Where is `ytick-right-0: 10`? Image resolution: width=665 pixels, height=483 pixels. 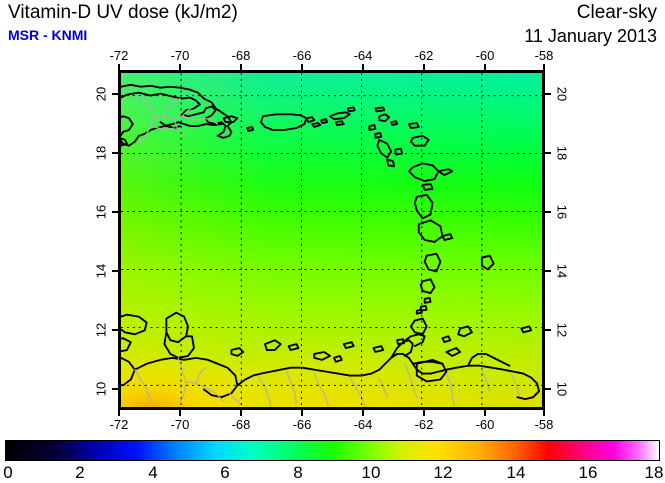
ytick-right-0: 10 is located at coordinates (562, 389).